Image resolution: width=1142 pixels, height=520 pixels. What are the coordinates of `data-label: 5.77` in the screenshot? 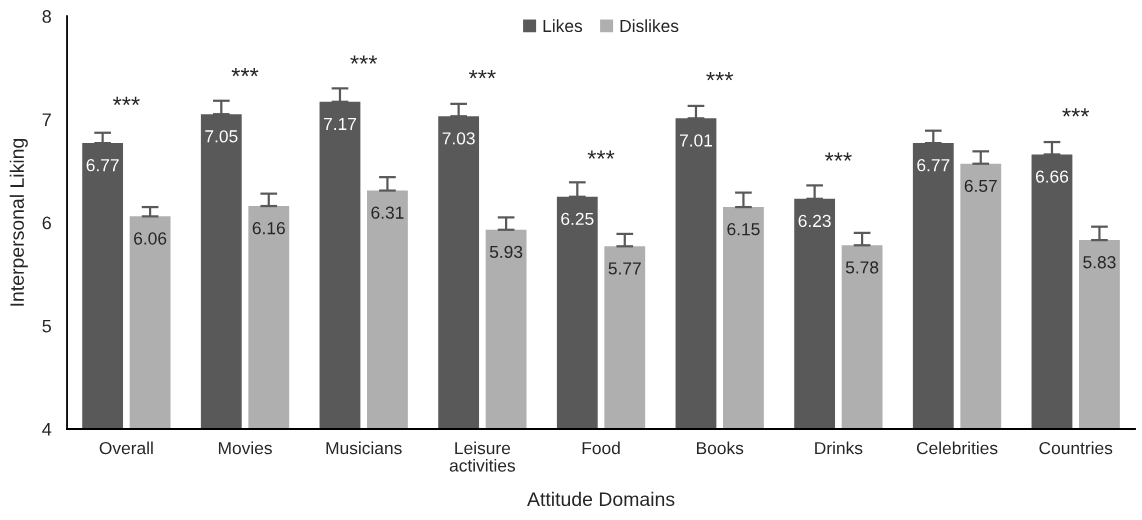 It's located at (624, 268).